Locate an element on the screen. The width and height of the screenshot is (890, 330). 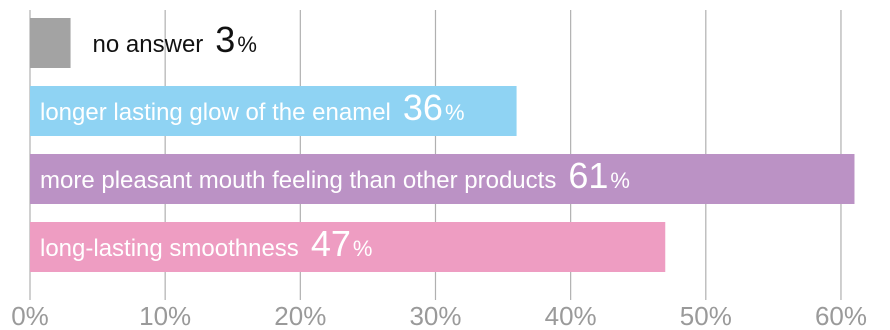
x-tick-label: 20% is located at coordinates (300, 315).